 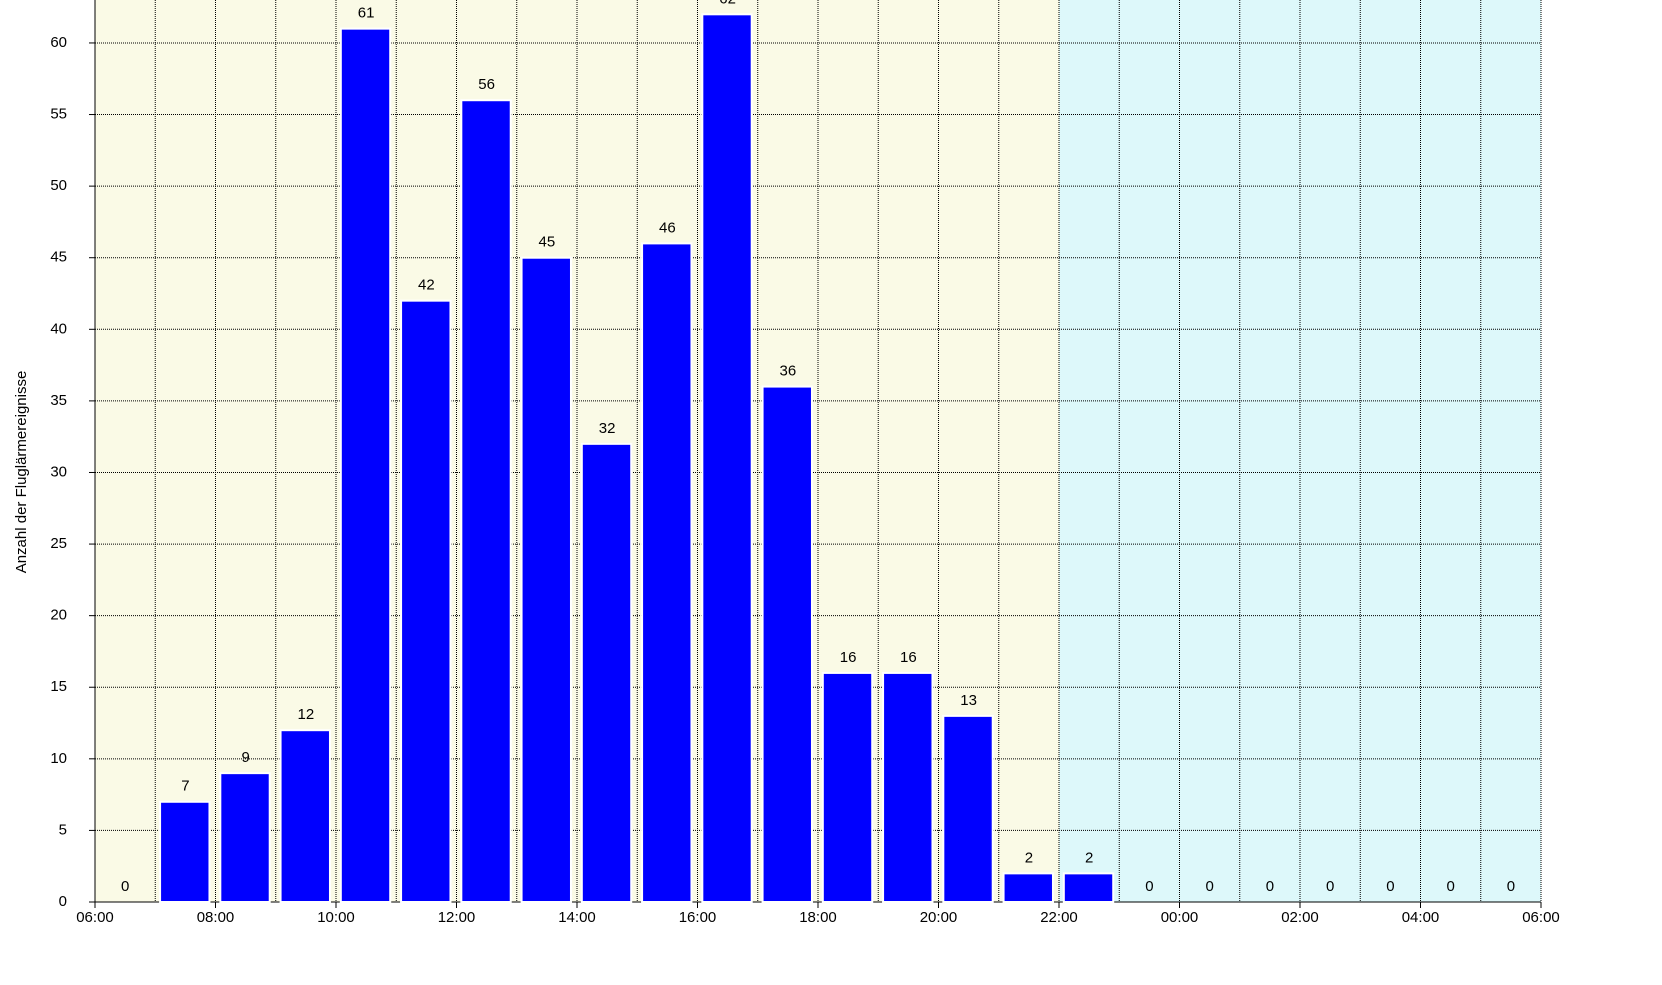 I want to click on x-tick-label: 10:00, so click(x=336, y=917).